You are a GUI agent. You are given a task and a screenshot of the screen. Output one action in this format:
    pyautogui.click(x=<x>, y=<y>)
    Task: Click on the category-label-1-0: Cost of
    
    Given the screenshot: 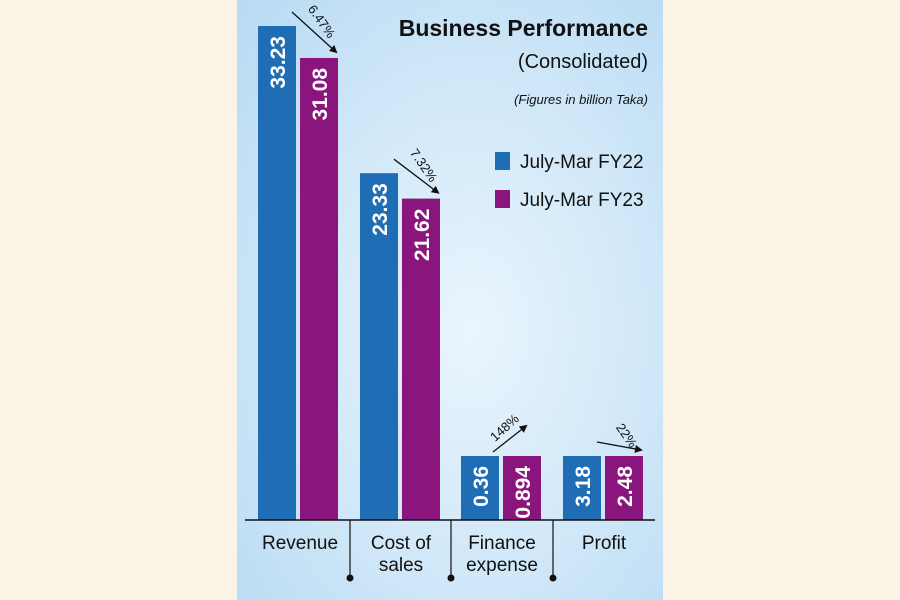 What is the action you would take?
    pyautogui.click(x=401, y=543)
    